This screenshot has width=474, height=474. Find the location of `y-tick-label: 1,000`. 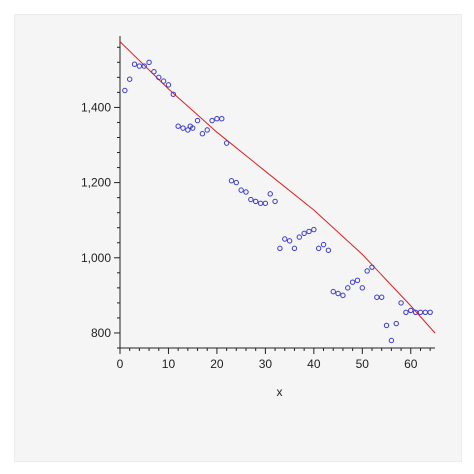

y-tick-label: 1,000 is located at coordinates (96, 258).